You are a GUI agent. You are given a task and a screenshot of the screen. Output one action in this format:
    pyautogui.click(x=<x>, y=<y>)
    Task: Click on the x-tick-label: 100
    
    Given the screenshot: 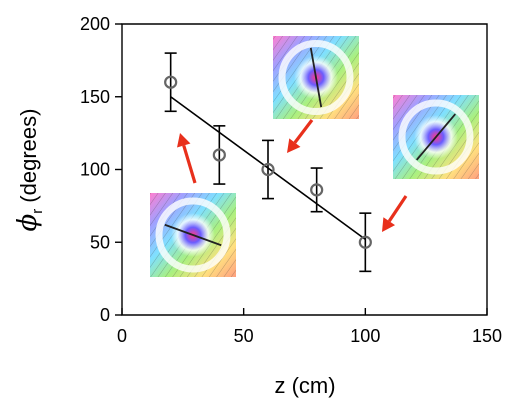 What is the action you would take?
    pyautogui.click(x=365, y=336)
    